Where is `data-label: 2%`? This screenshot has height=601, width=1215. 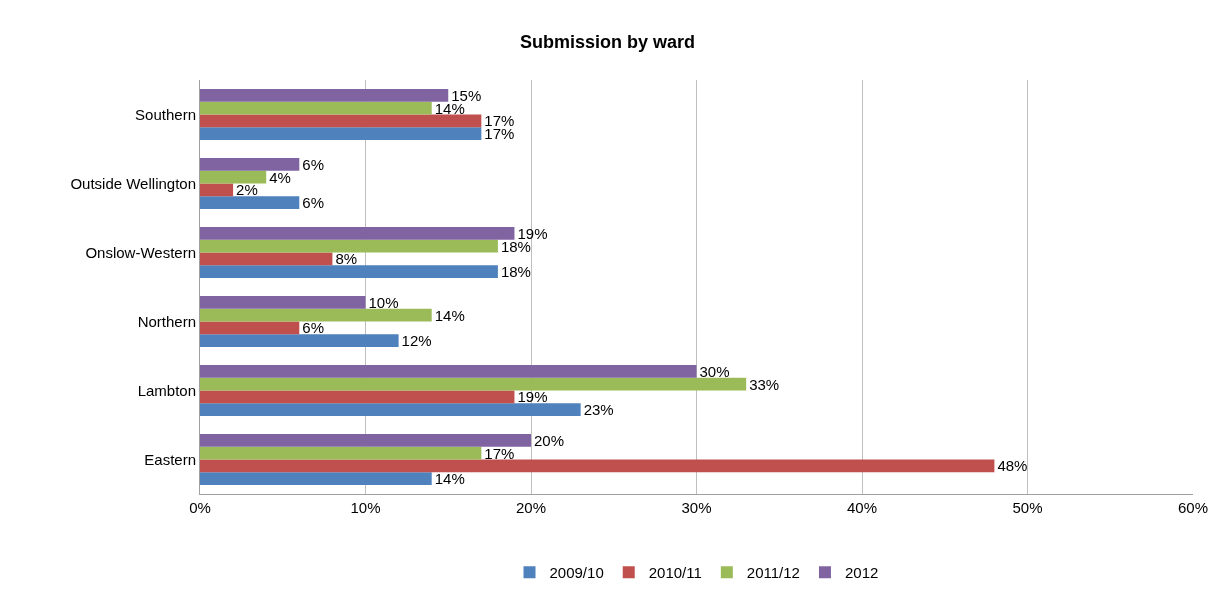 data-label: 2% is located at coordinates (247, 190).